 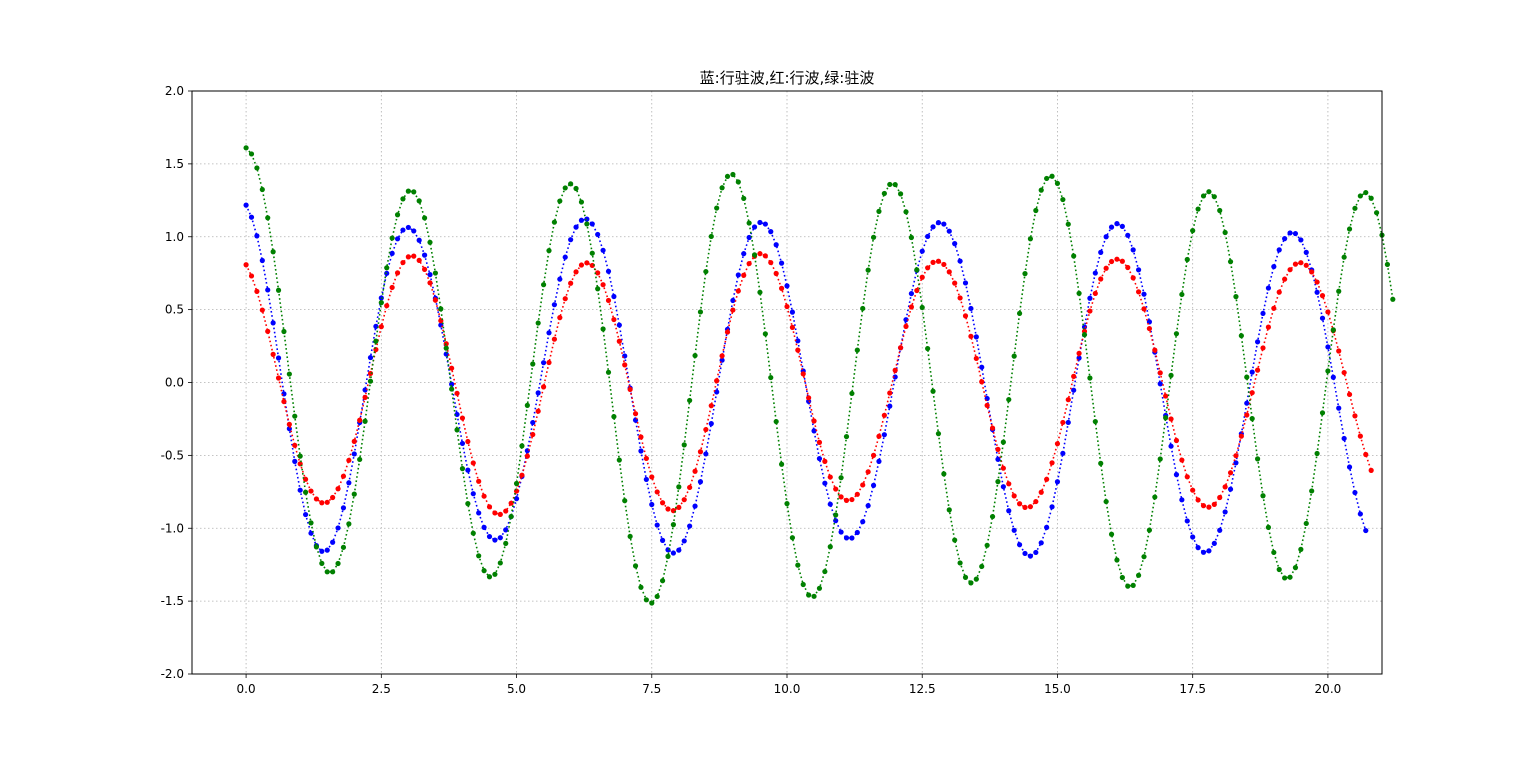 What do you see at coordinates (174, 383) in the screenshot?
I see `y-tick-label: 0.0` at bounding box center [174, 383].